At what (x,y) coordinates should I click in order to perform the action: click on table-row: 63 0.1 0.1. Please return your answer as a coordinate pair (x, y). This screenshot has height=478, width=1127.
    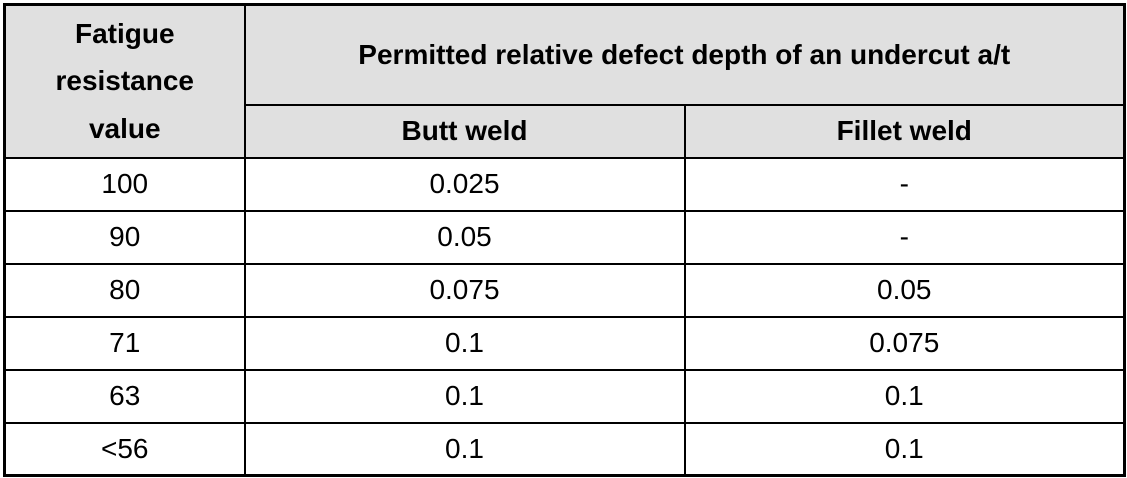
    Looking at the image, I should click on (564, 396).